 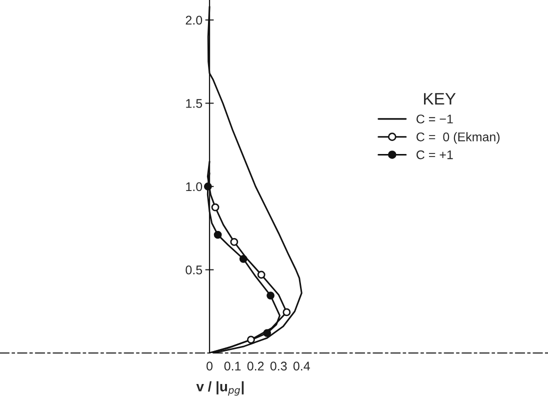 I want to click on legend-title: KEY, so click(x=440, y=99).